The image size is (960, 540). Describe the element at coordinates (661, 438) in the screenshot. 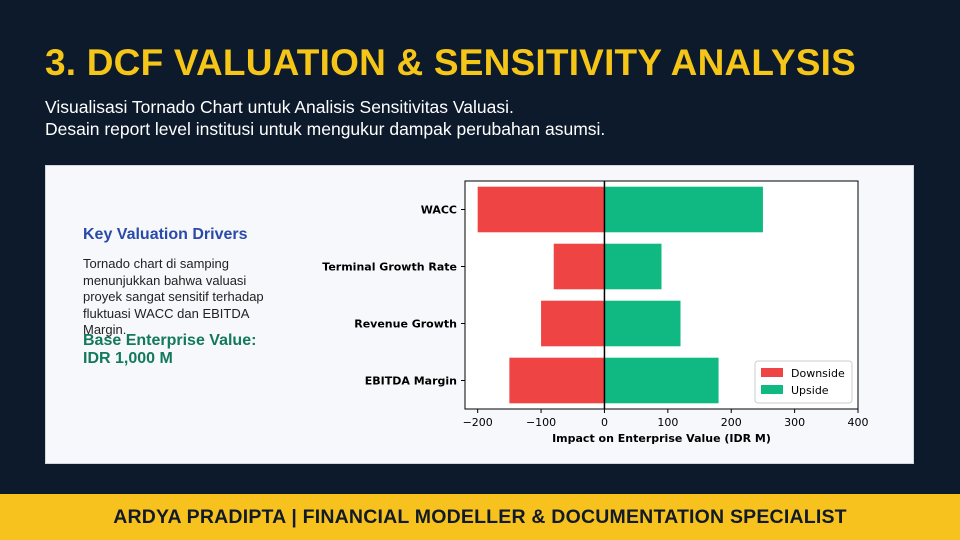

I see `x-axis-label: Impact on Enterprise Value (IDR M)` at that location.